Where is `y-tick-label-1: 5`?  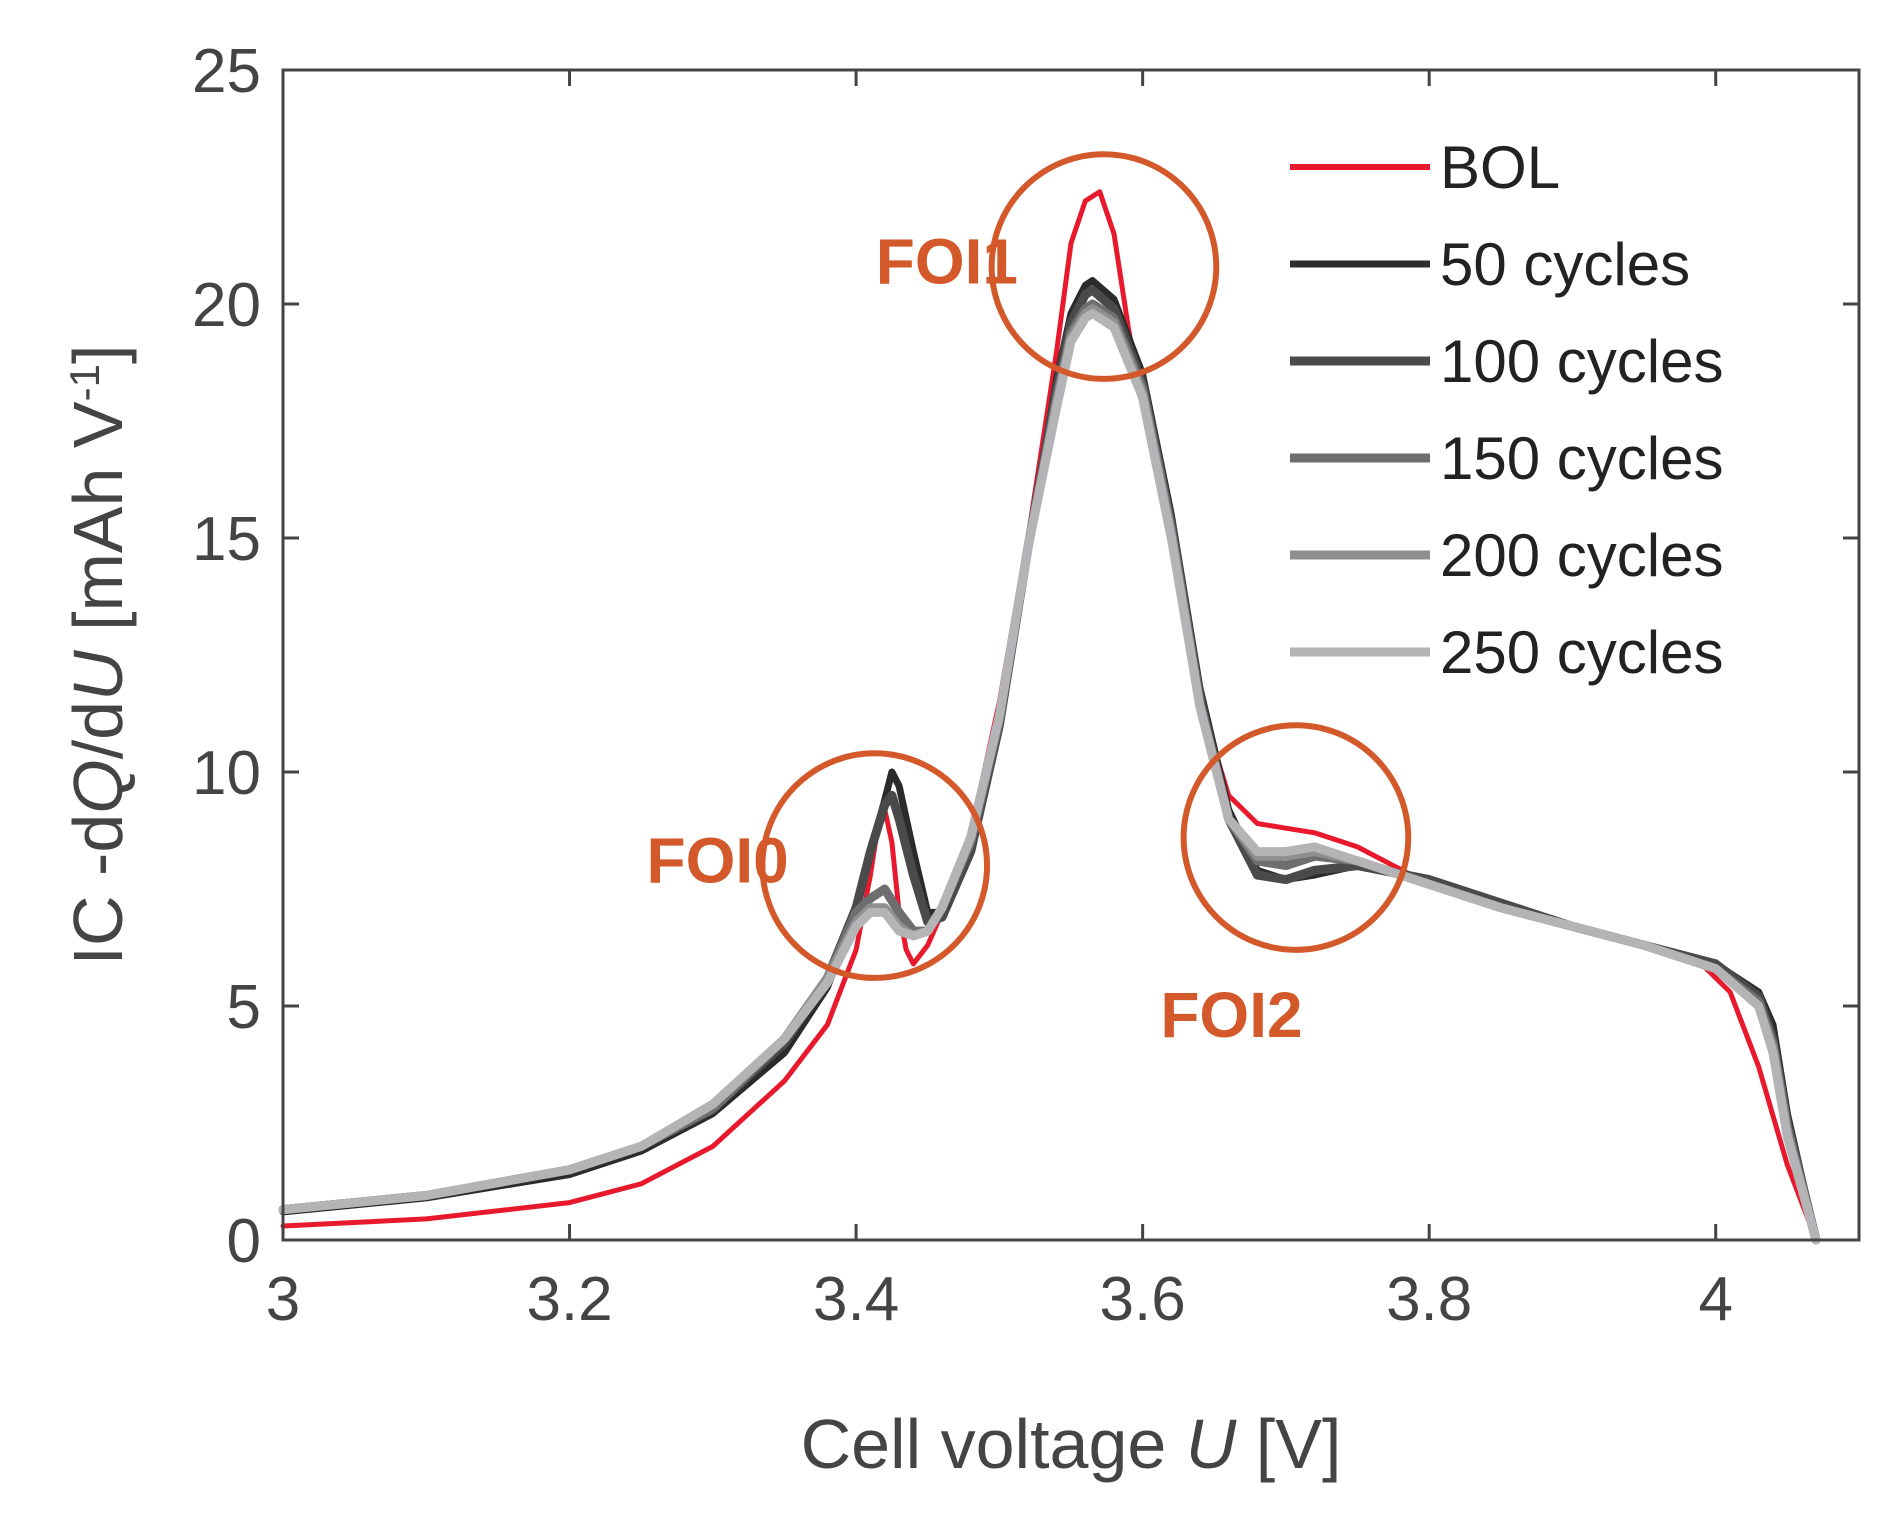
y-tick-label-1: 5 is located at coordinates (244, 1007).